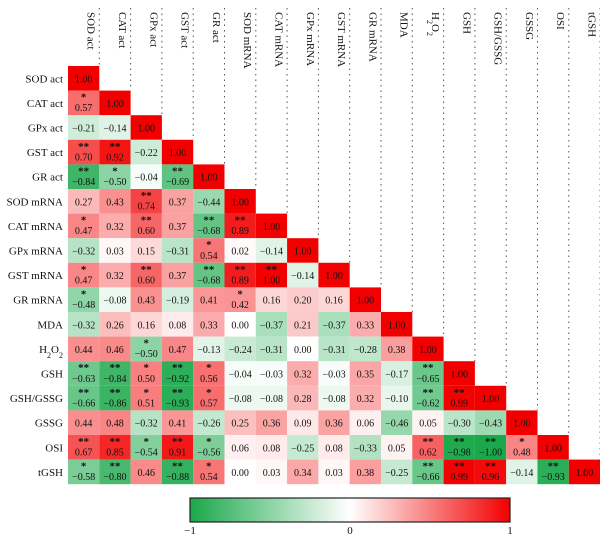 Image resolution: width=600 pixels, height=538 pixels. Describe the element at coordinates (334, 373) in the screenshot. I see `cell-gsh-gst-mrna: −0.03` at that location.